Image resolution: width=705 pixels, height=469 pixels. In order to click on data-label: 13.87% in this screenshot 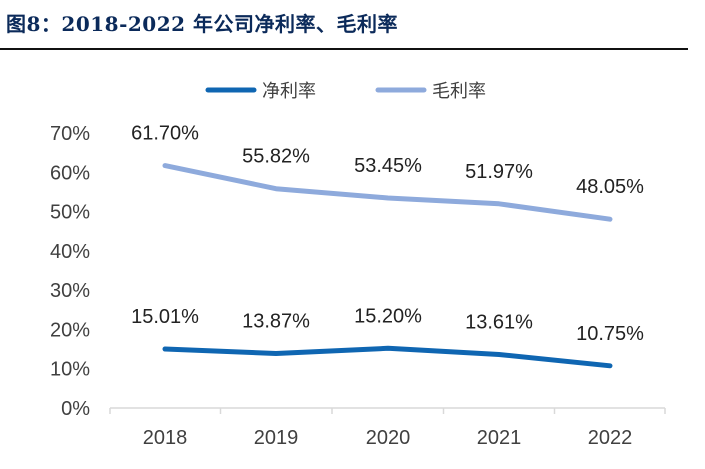, I will do `click(276, 322)`.